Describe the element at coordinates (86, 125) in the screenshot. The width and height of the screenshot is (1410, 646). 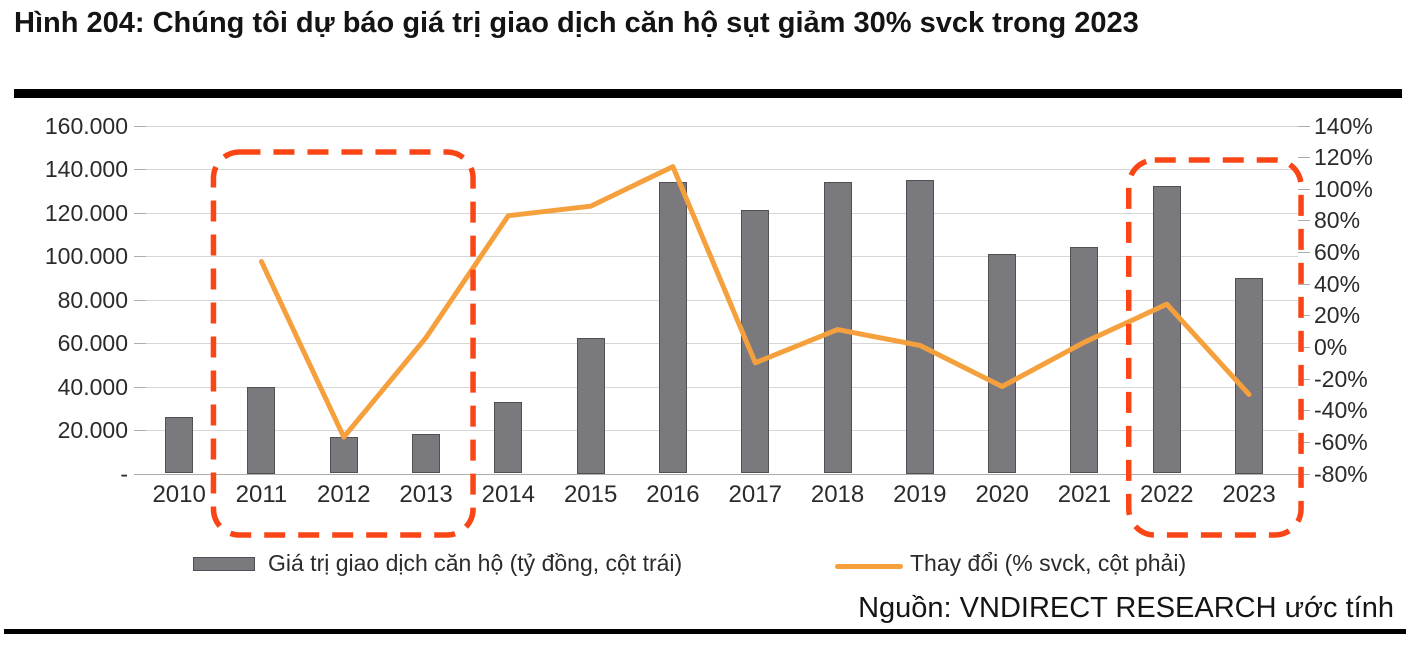
I see `left-axis-label: 160.000` at that location.